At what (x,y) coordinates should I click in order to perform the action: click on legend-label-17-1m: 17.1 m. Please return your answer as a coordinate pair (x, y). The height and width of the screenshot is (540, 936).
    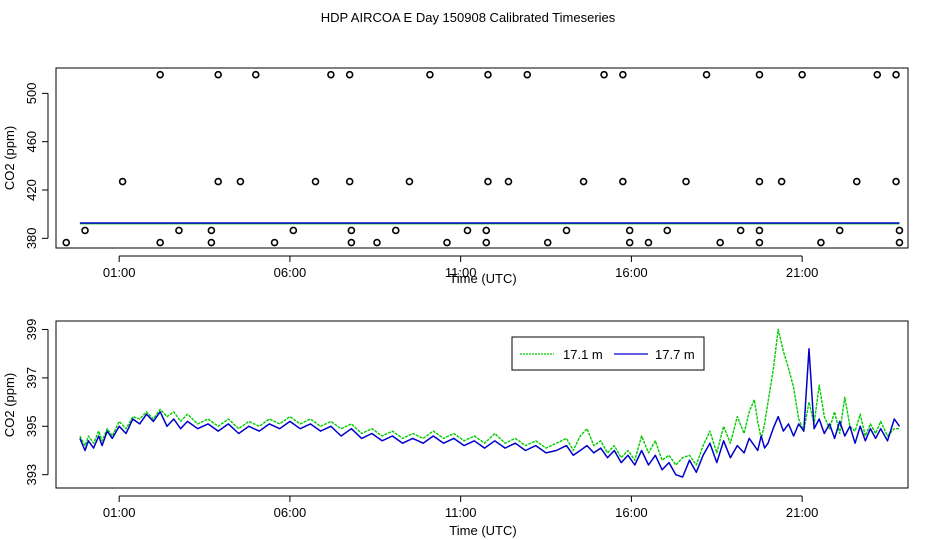
    Looking at the image, I should click on (583, 354).